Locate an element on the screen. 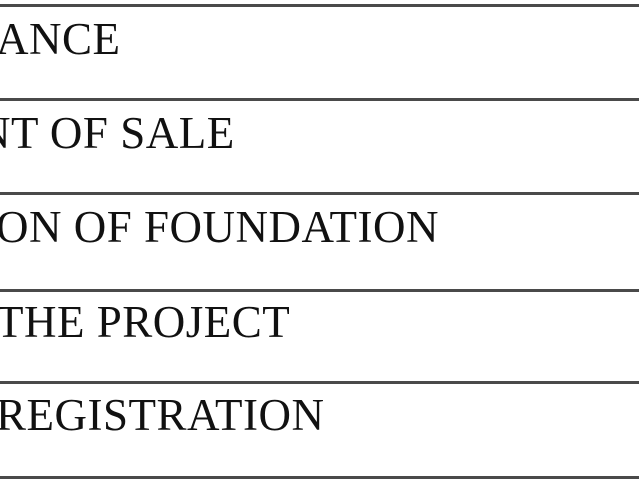 The image size is (639, 480). table-cell: REGISTRATION is located at coordinates (162, 415).